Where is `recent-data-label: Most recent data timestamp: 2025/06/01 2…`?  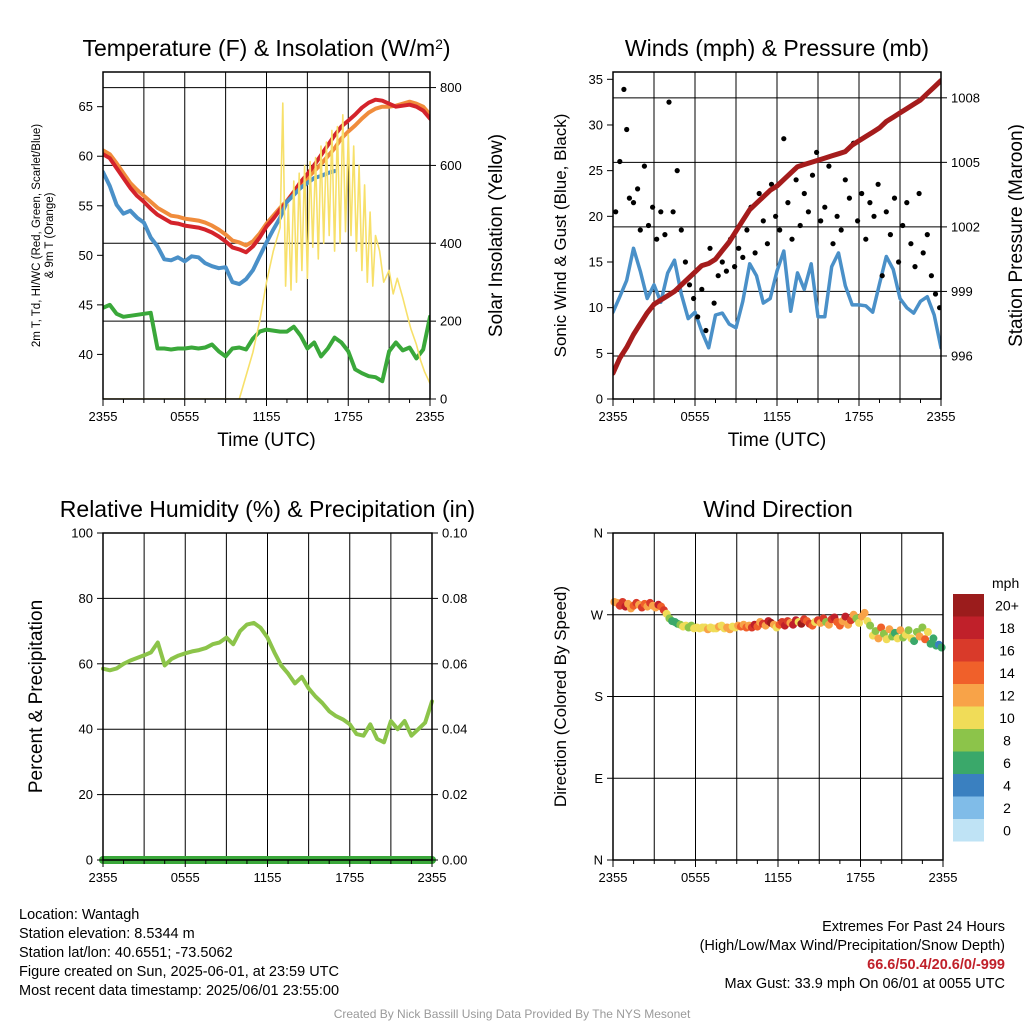 recent-data-label: Most recent data timestamp: 2025/06/01 2… is located at coordinates (179, 991).